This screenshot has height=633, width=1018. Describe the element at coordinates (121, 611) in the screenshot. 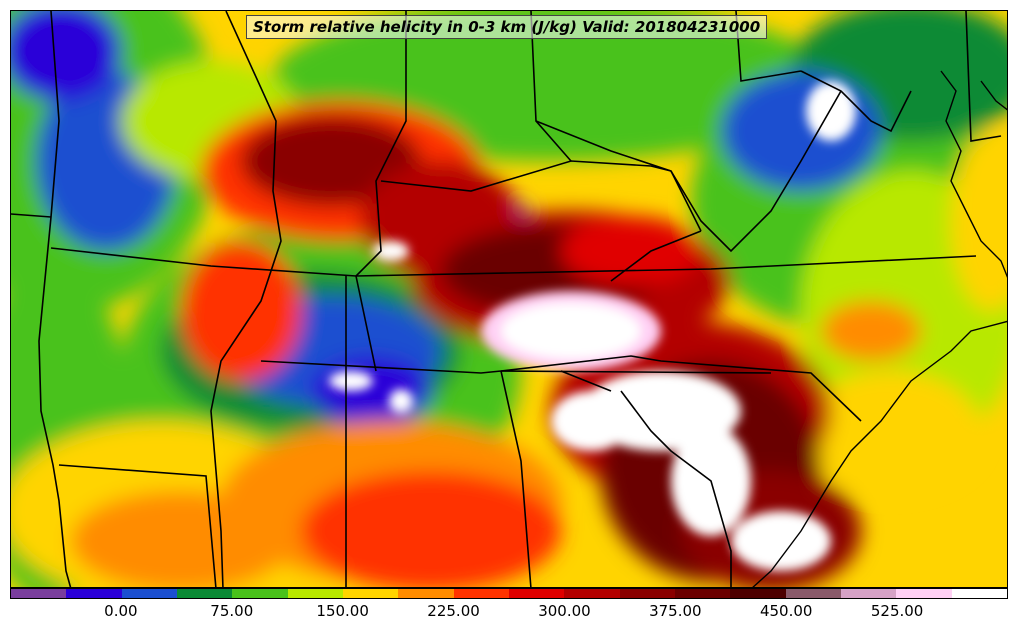

I see `colorbar-tick-label: 0.00` at that location.